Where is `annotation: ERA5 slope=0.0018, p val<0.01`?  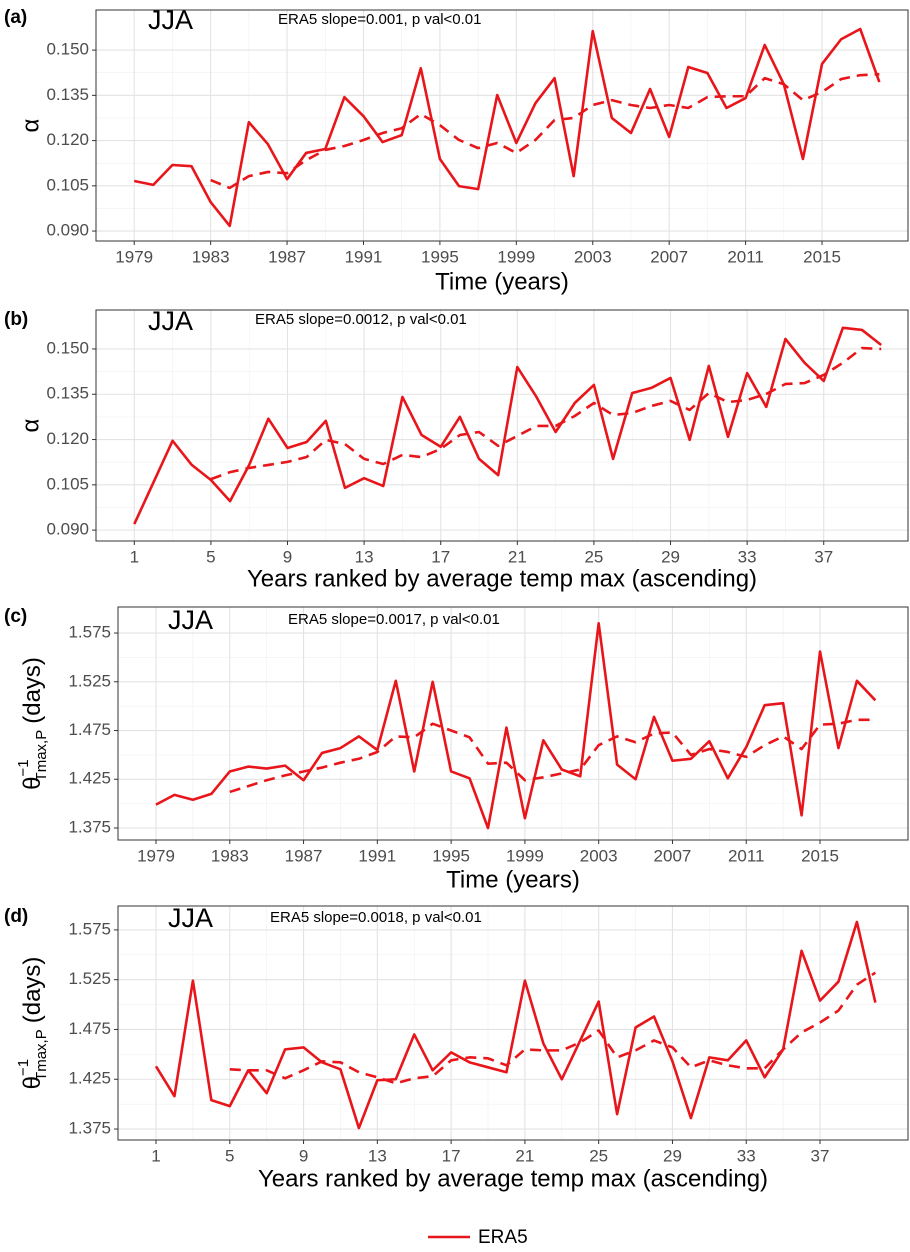 annotation: ERA5 slope=0.0018, p val<0.01 is located at coordinates (376, 917).